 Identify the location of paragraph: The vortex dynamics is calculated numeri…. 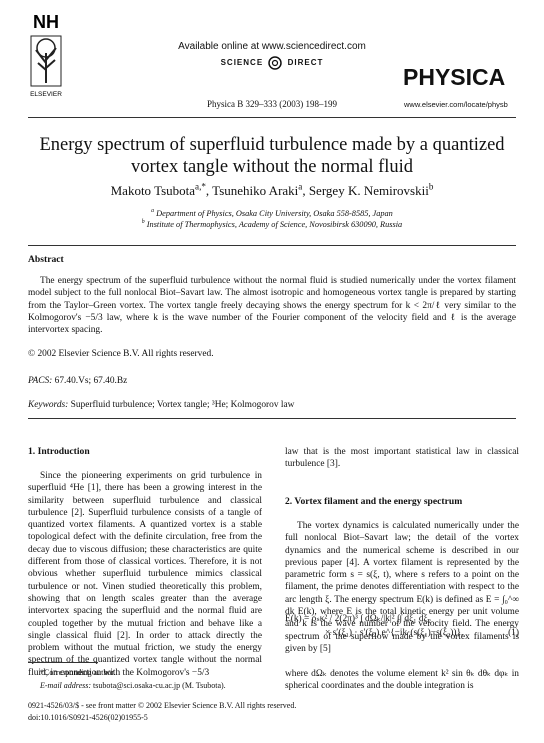
(402, 587).